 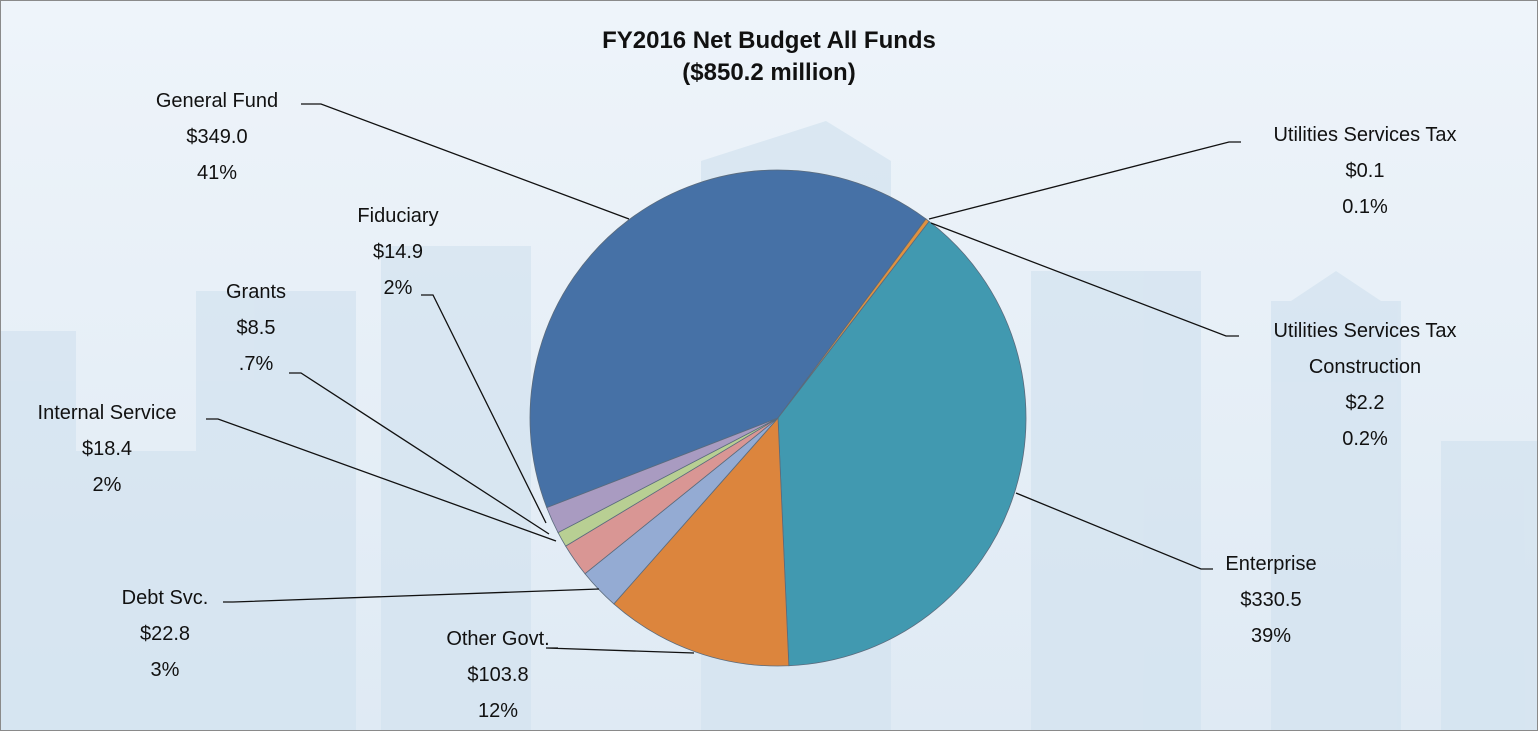 I want to click on data-label: Grants $8.5 .7%, so click(x=256, y=328).